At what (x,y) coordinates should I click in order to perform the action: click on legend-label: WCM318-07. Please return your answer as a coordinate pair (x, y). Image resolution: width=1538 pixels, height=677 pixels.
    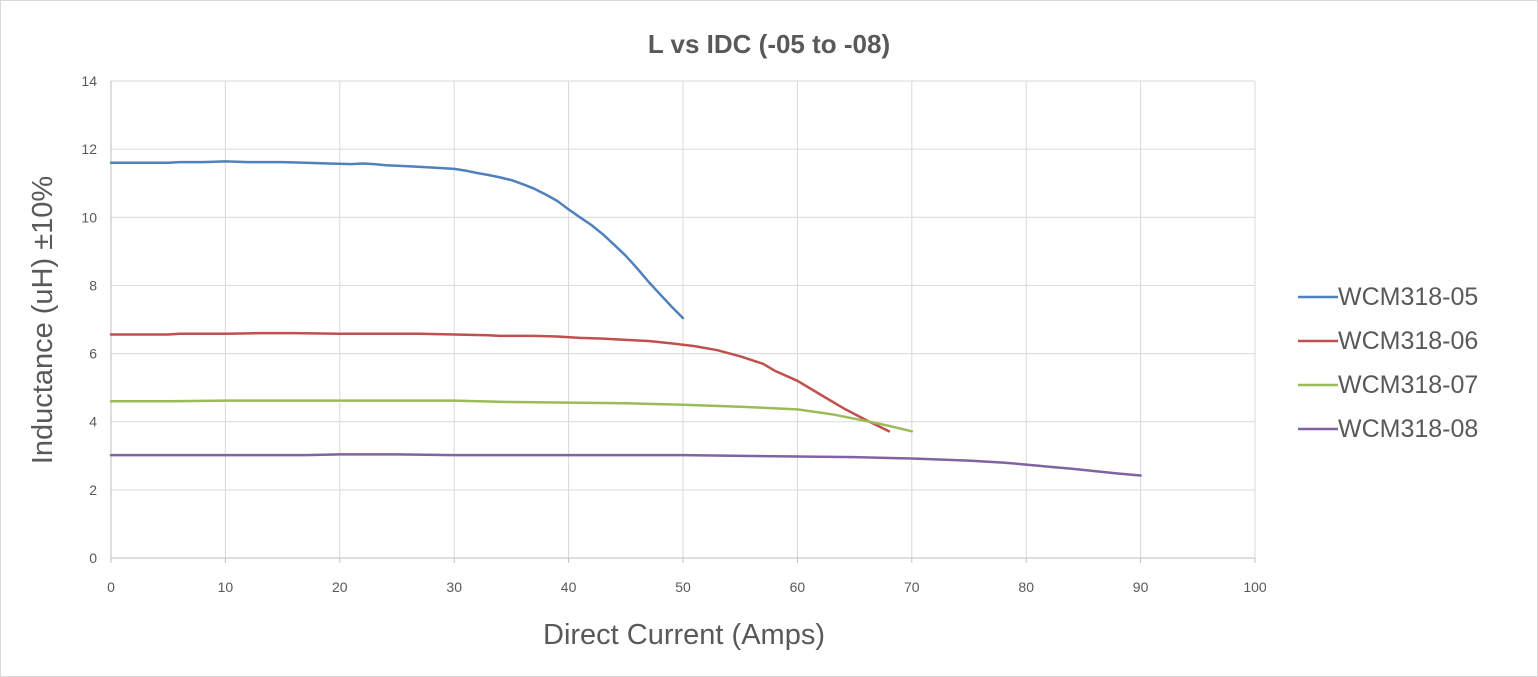
    Looking at the image, I should click on (1408, 385).